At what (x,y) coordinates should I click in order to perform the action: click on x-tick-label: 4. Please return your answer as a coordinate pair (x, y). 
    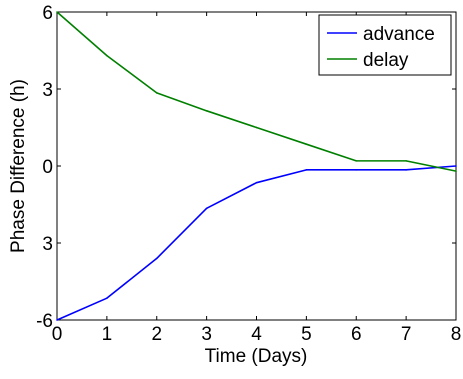
    Looking at the image, I should click on (256, 334).